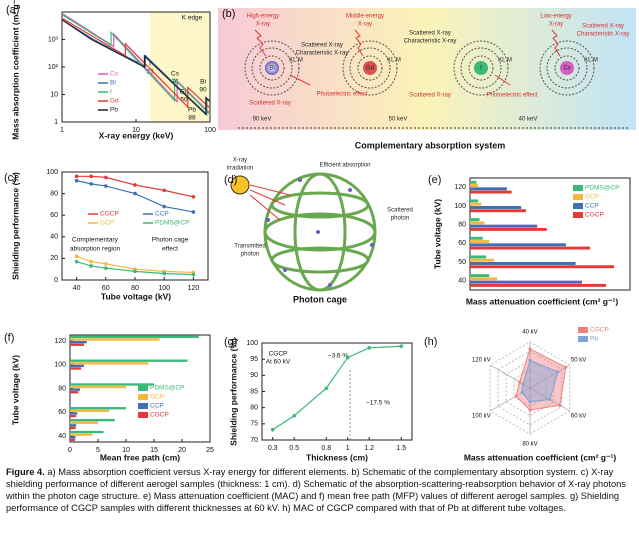 The height and width of the screenshot is (539, 639). Describe the element at coordinates (320, 232) in the screenshot. I see `photon-cage` at that location.